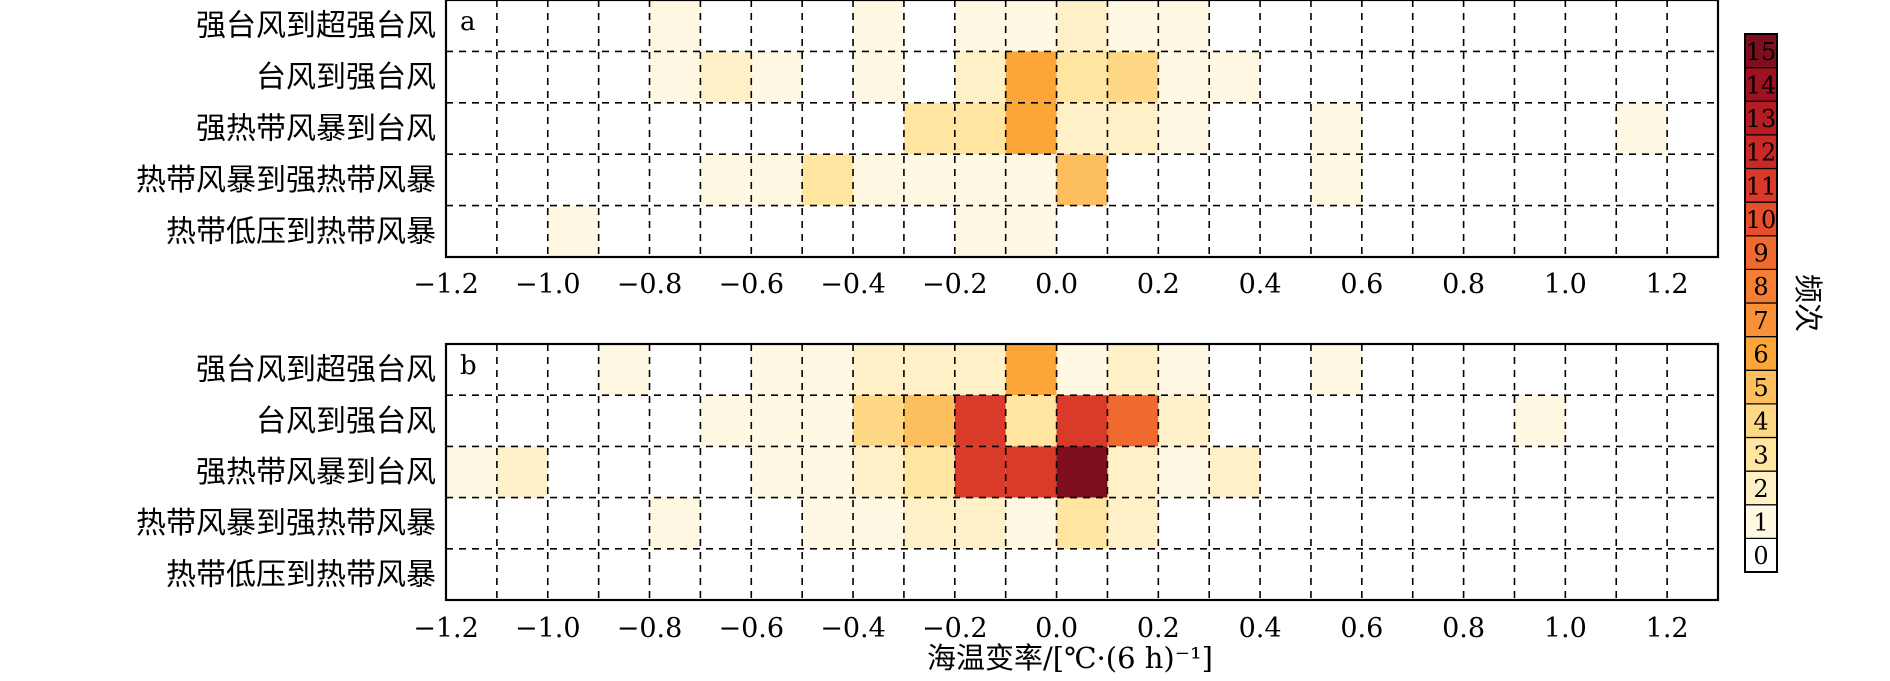  I want to click on x-tick-label: 1.2, so click(1667, 628).